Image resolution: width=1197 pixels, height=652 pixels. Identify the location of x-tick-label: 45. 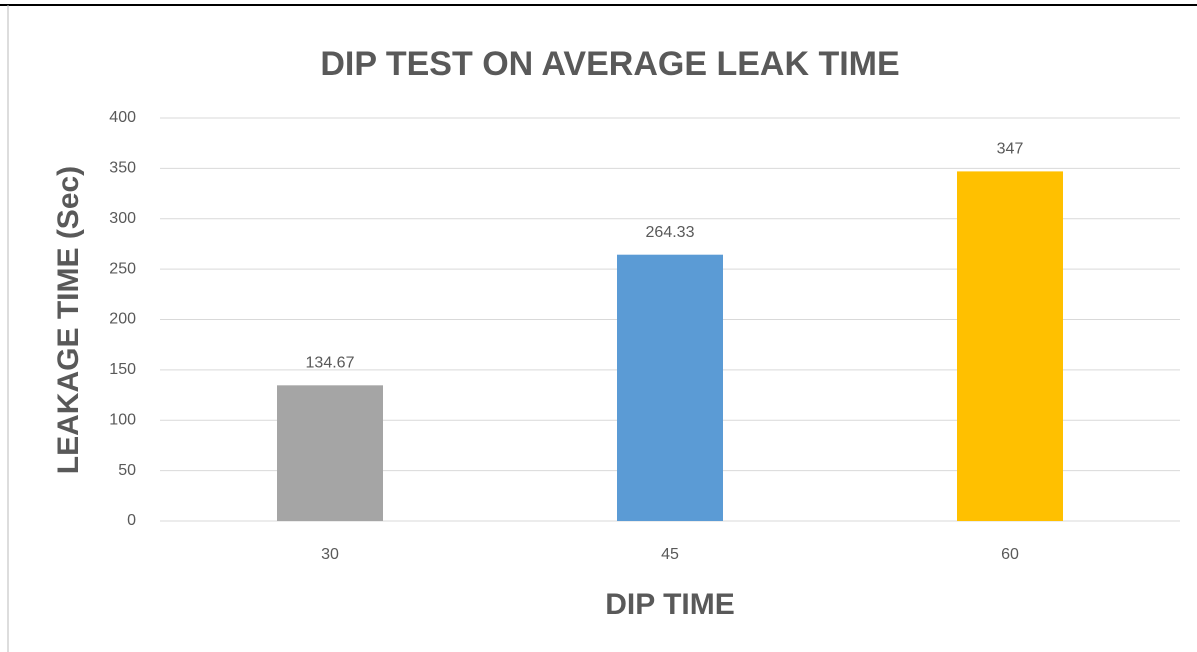
(670, 554).